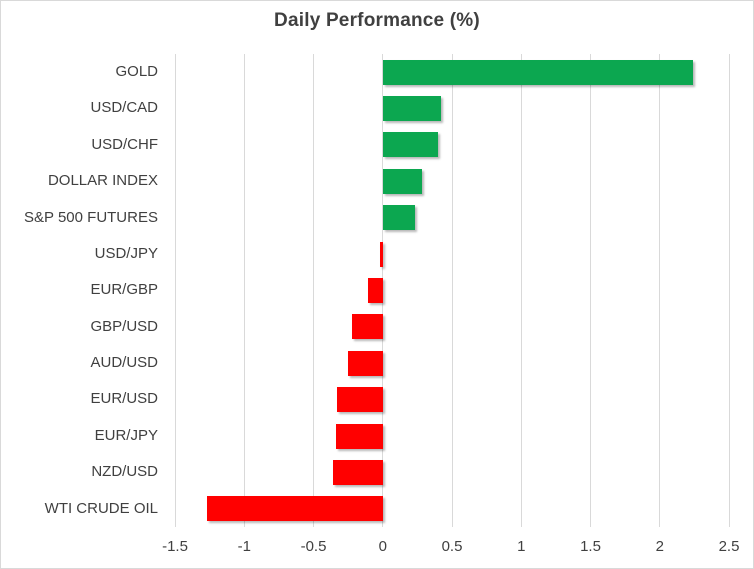 Image resolution: width=754 pixels, height=569 pixels. Describe the element at coordinates (244, 546) in the screenshot. I see `x-tick-label: -1` at that location.